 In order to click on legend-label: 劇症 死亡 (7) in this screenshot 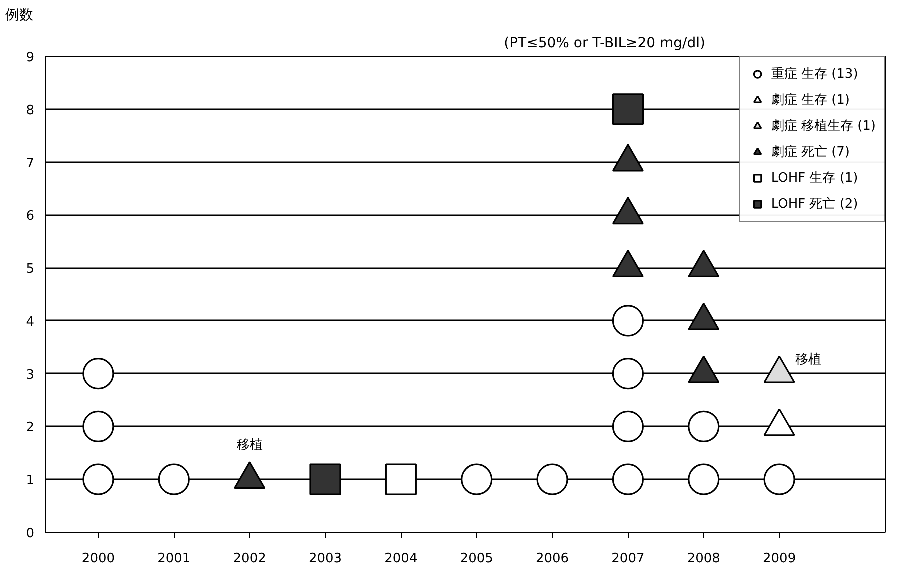, I will do `click(810, 152)`.